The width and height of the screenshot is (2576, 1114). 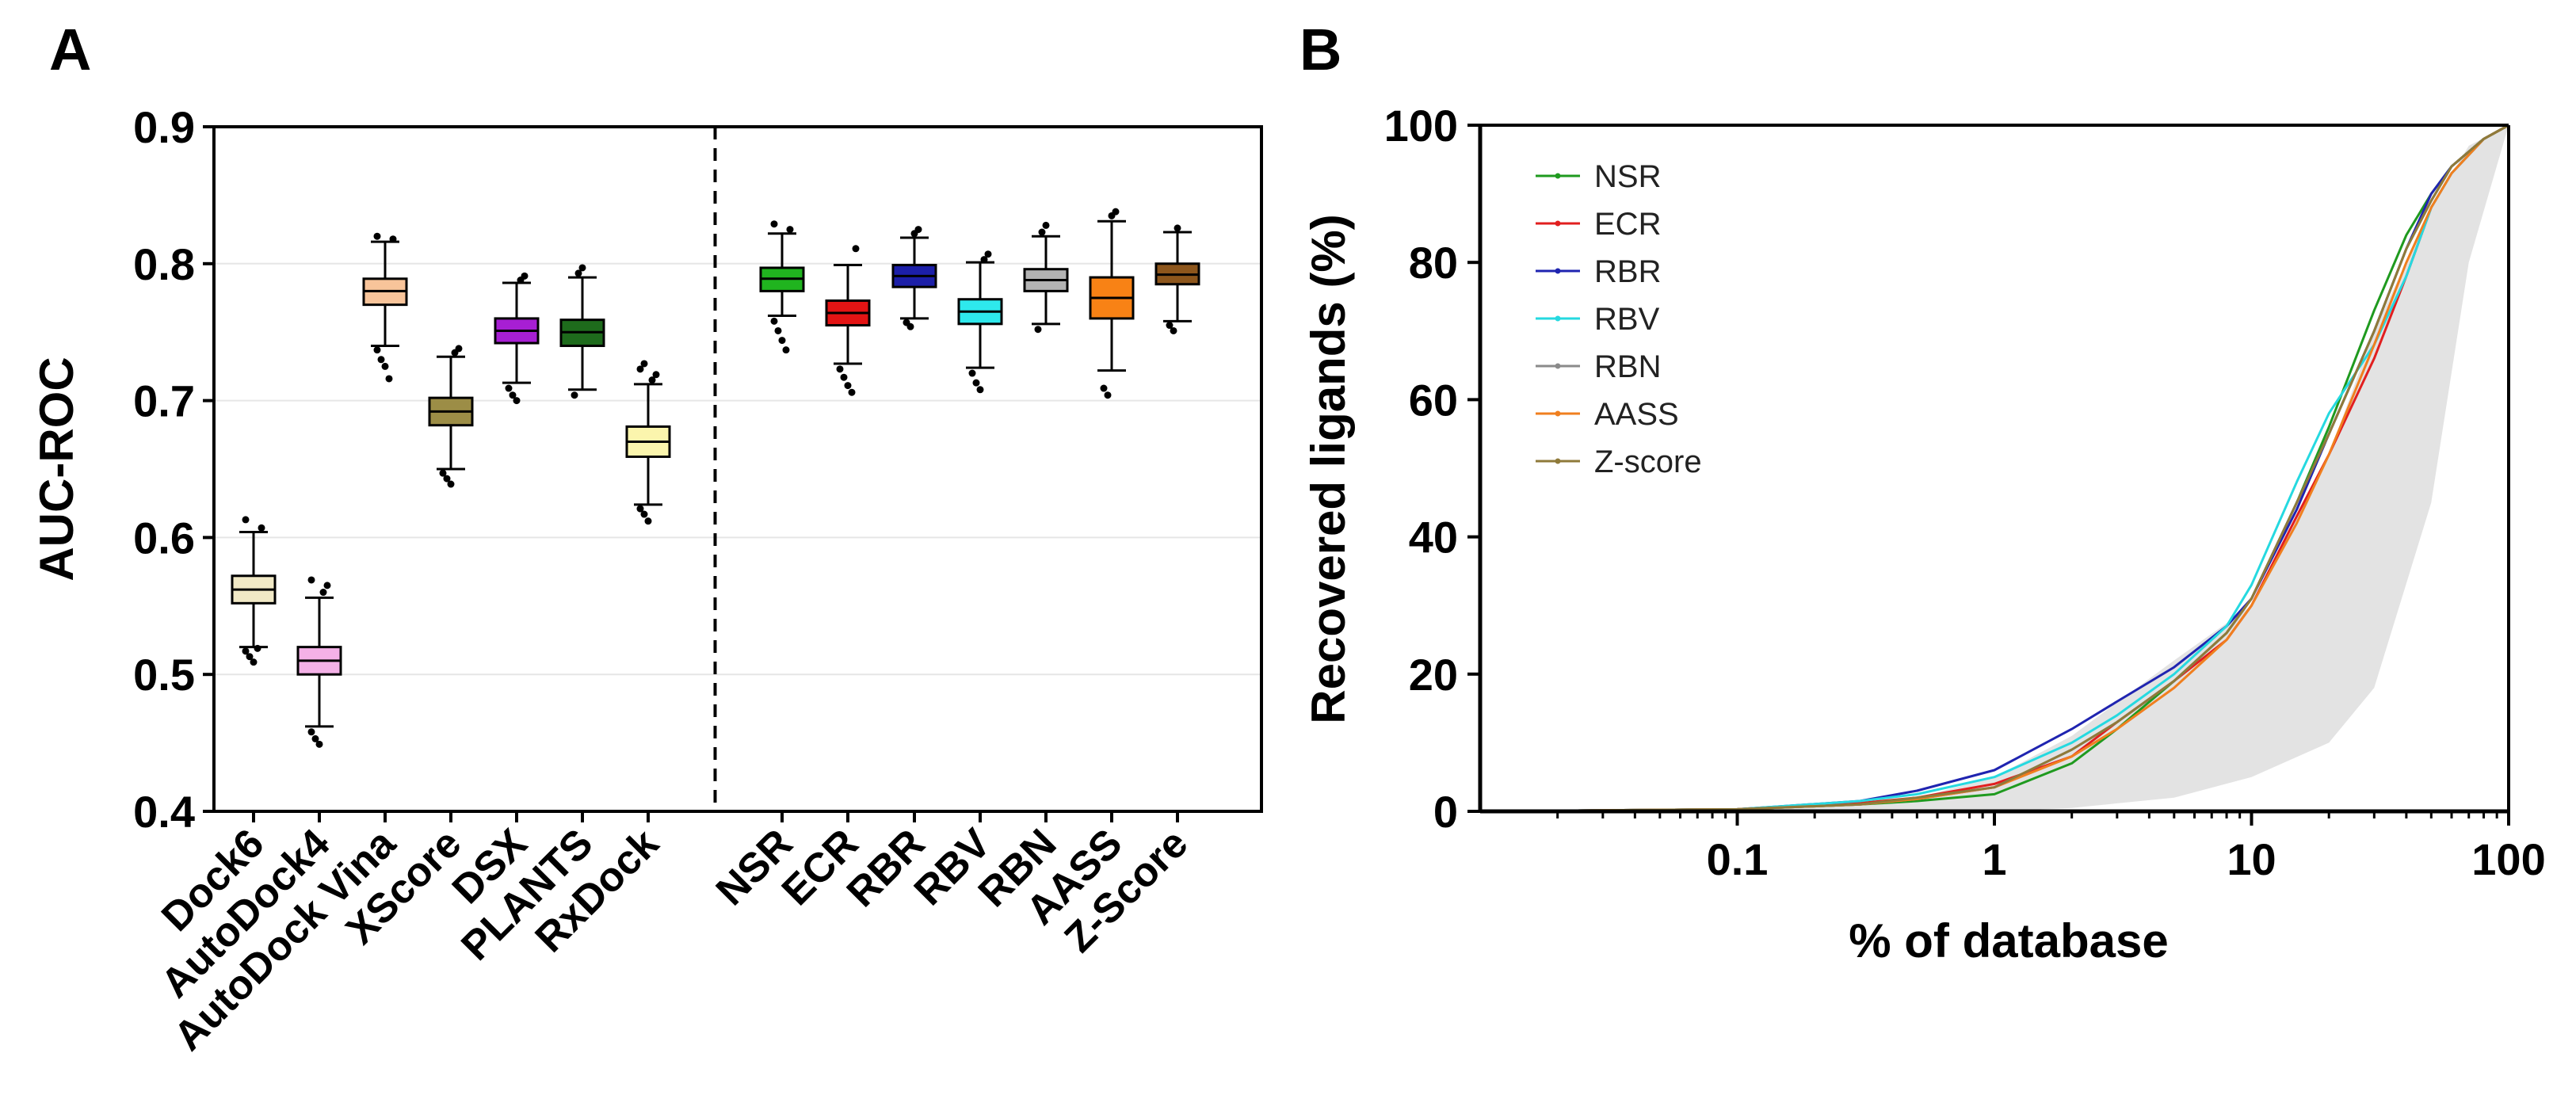 What do you see at coordinates (1328, 469) in the screenshot?
I see `line-y-axis-label: Recovered ligands (%)` at bounding box center [1328, 469].